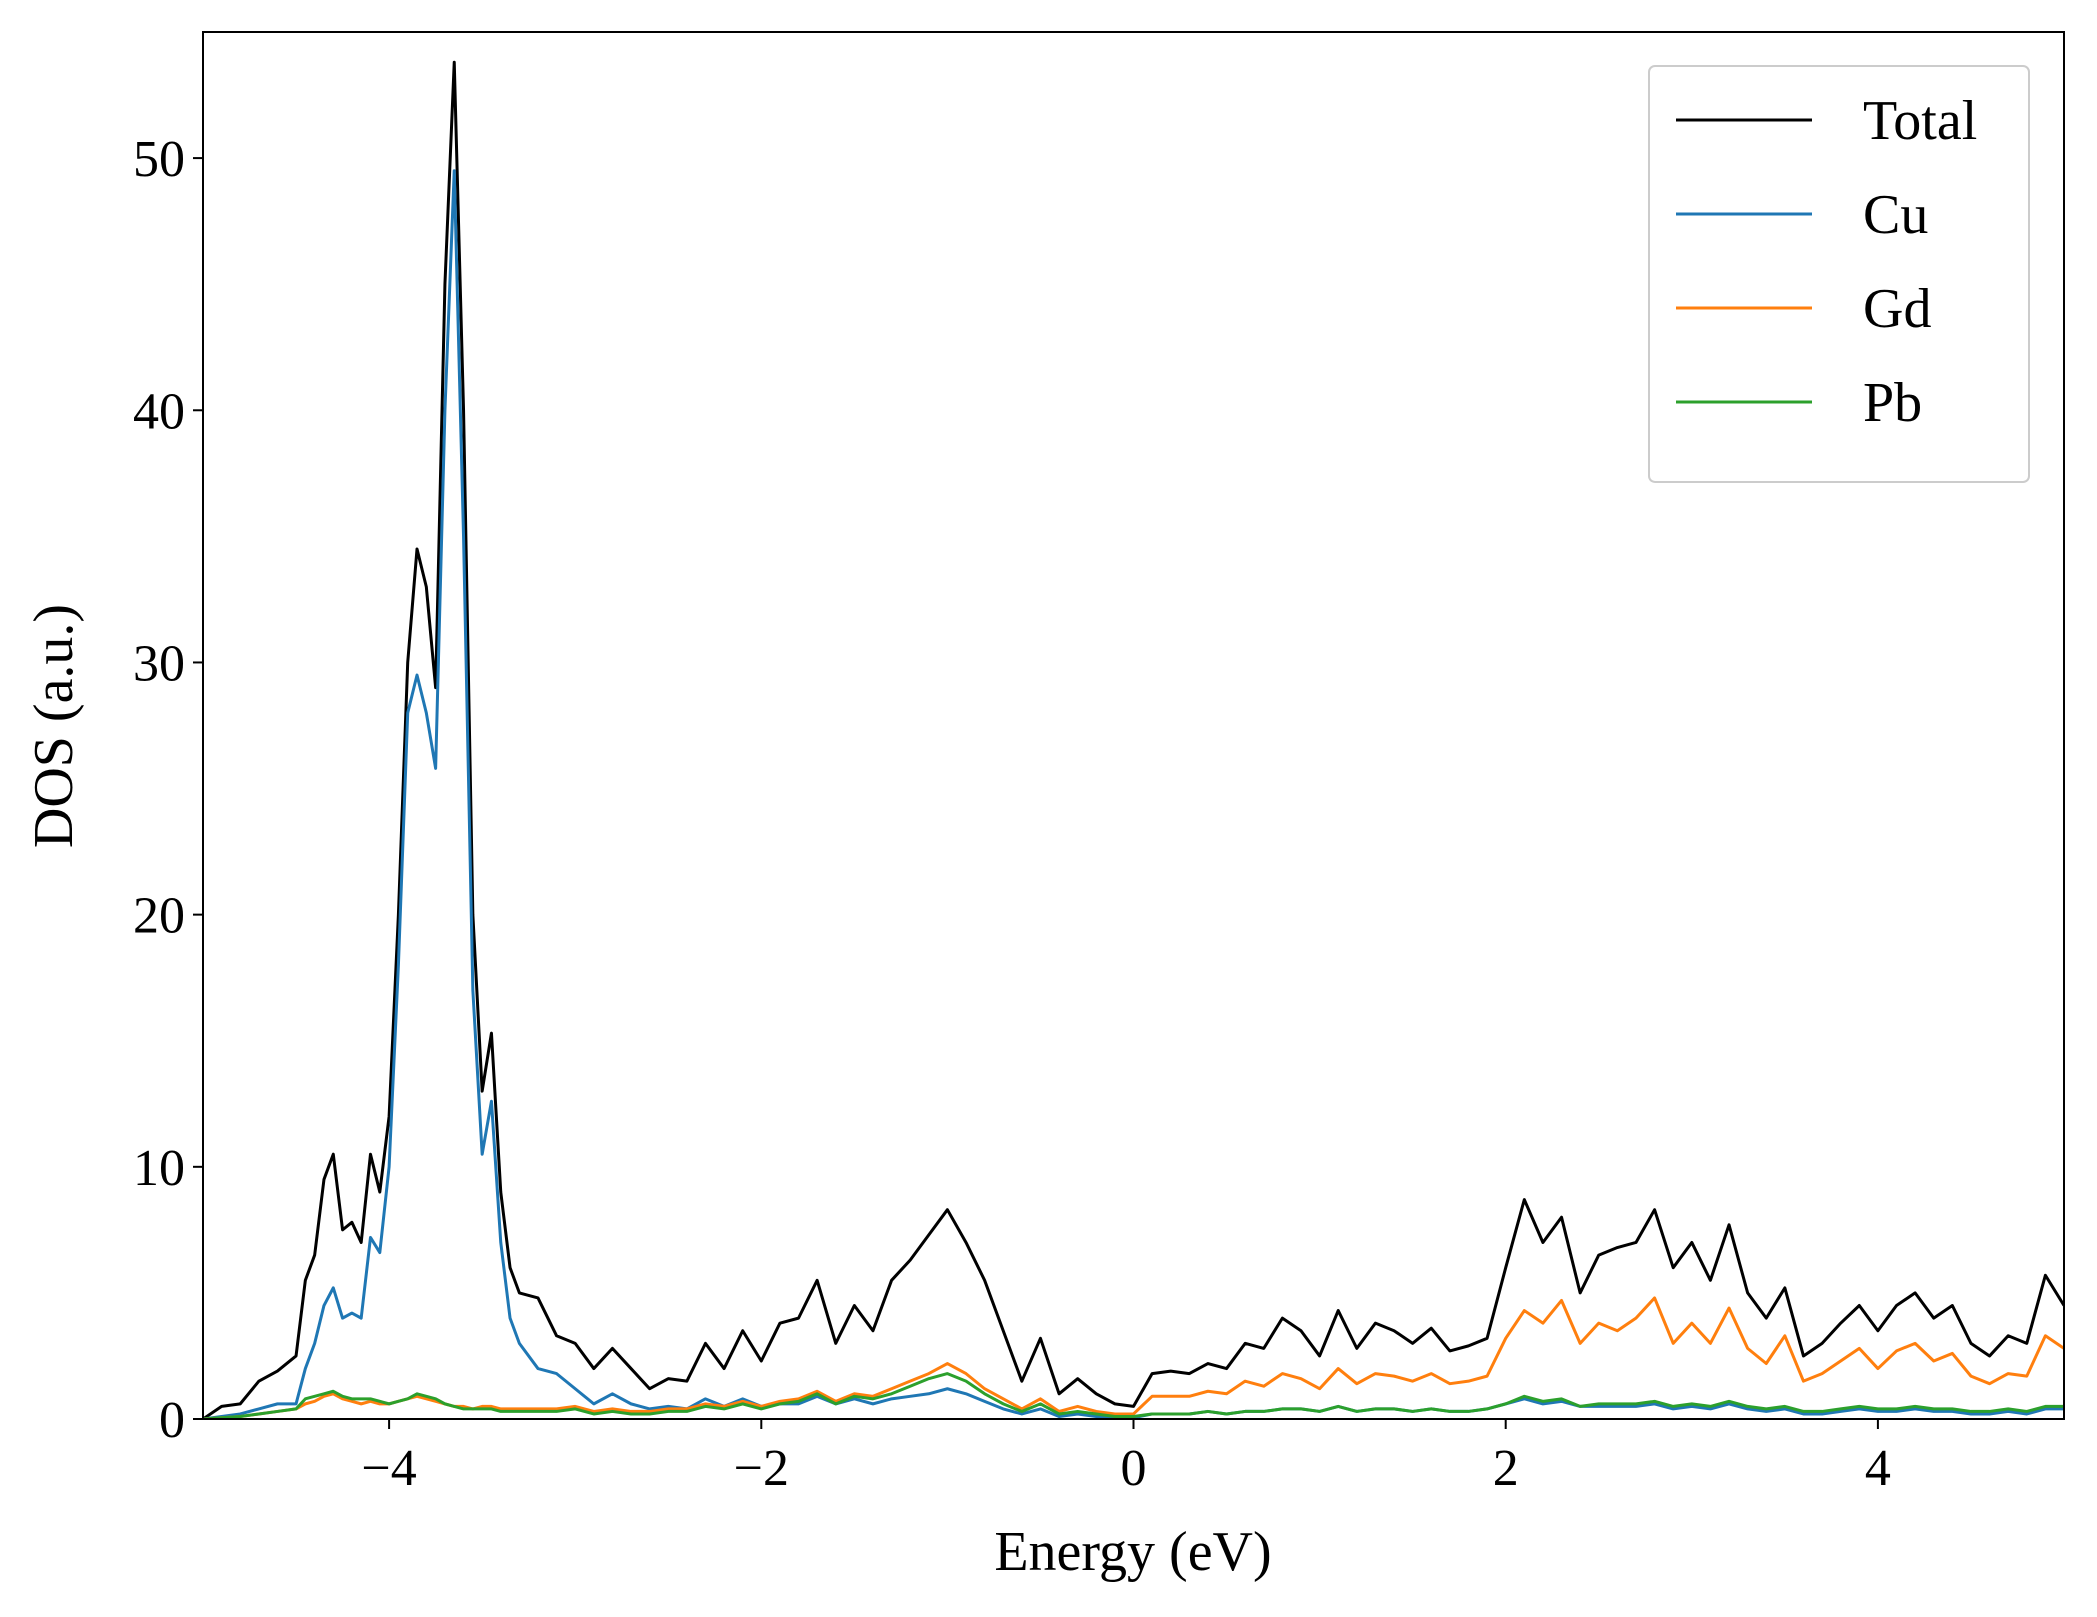 The height and width of the screenshot is (1617, 2097). Describe the element at coordinates (1134, 1468) in the screenshot. I see `x-tick-label: 0` at that location.